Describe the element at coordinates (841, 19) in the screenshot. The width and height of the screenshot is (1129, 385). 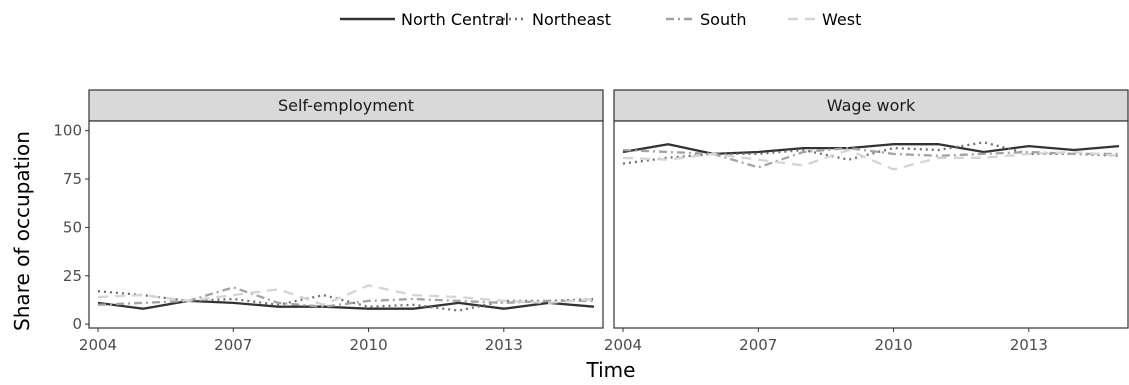
I see `legend-label-west: West` at that location.